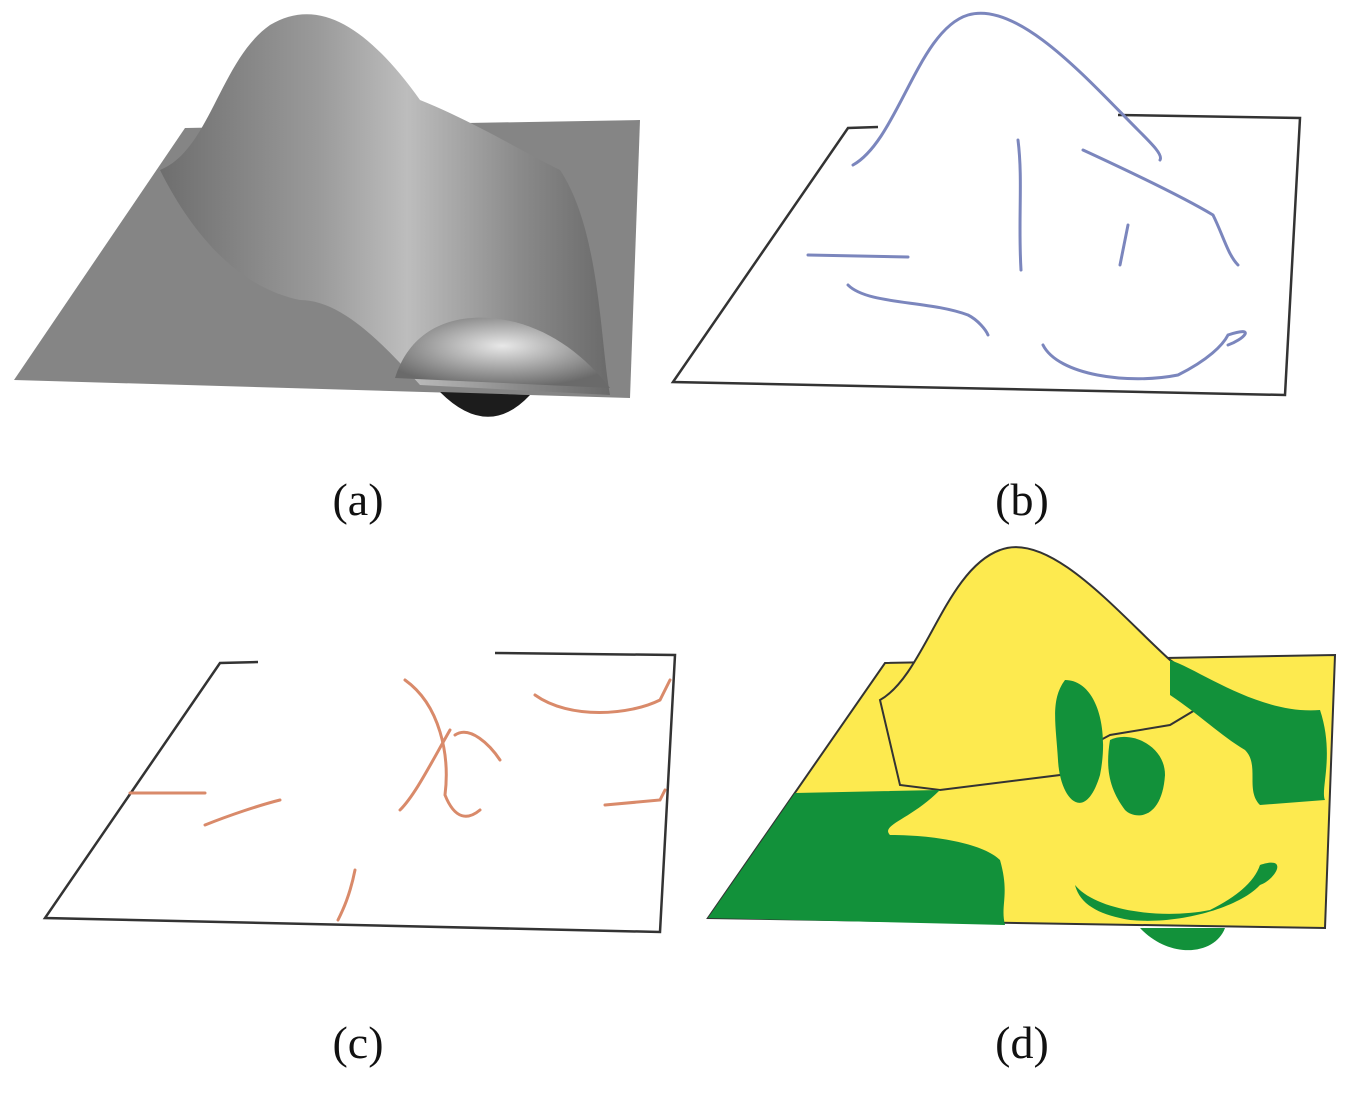 This screenshot has width=1356, height=1100. Describe the element at coordinates (1022, 1042) in the screenshot. I see `caption-d: (d)` at that location.